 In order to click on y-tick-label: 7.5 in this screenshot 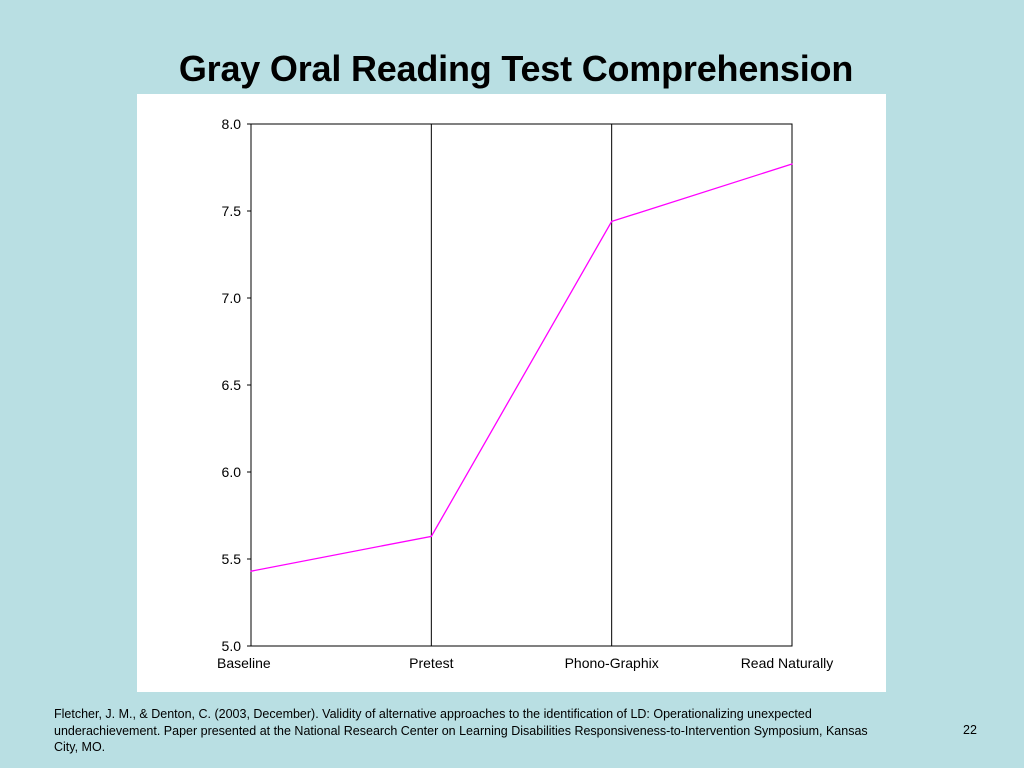, I will do `click(232, 211)`.